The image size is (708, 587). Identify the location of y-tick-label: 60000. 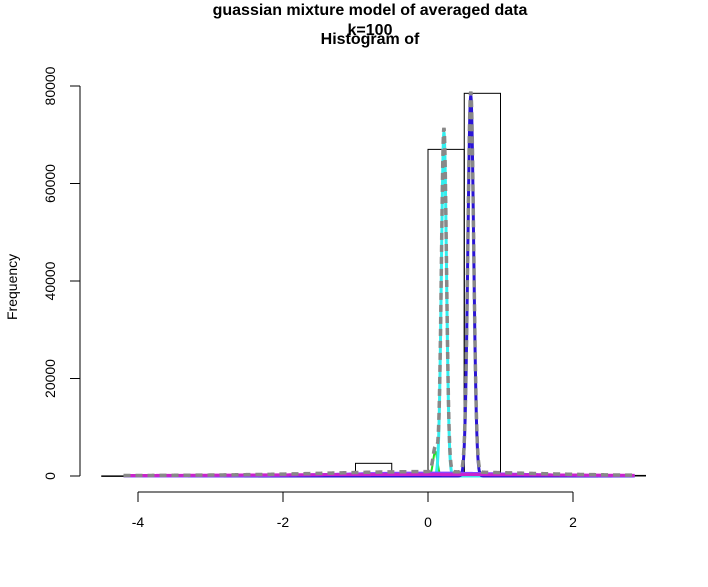
(50, 183).